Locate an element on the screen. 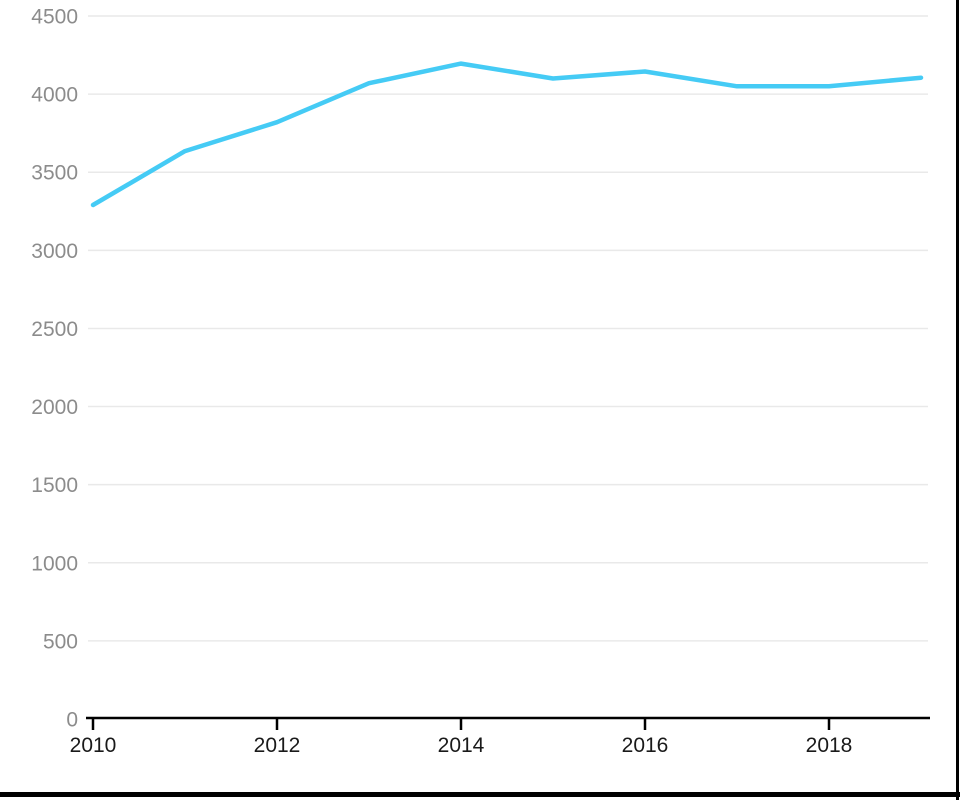 This screenshot has height=800, width=960. y-tick-label: 1000 is located at coordinates (54, 563).